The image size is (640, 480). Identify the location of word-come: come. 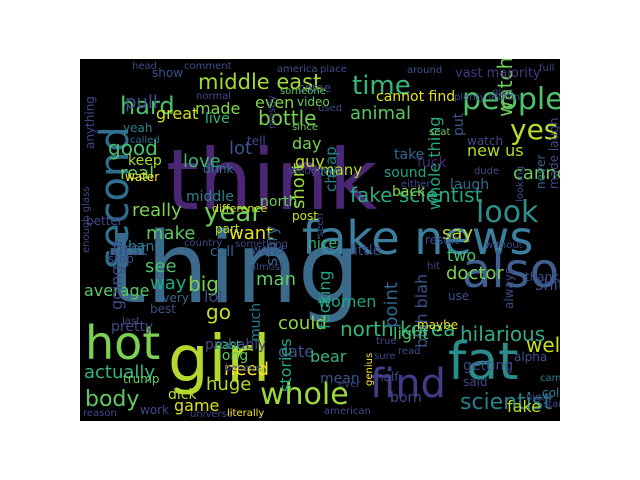
(314, 88).